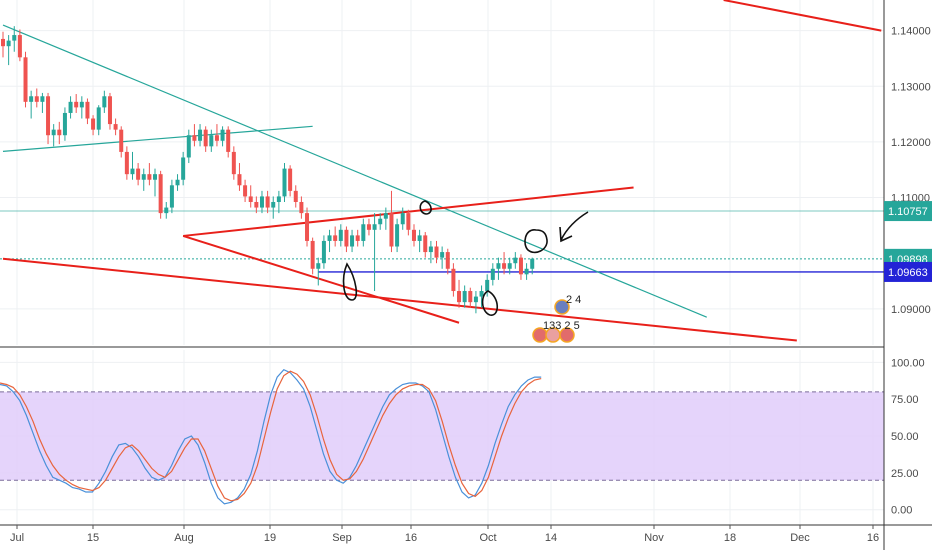  What do you see at coordinates (561, 326) in the screenshot?
I see `event-badge-2-text: 133 2 5` at bounding box center [561, 326].